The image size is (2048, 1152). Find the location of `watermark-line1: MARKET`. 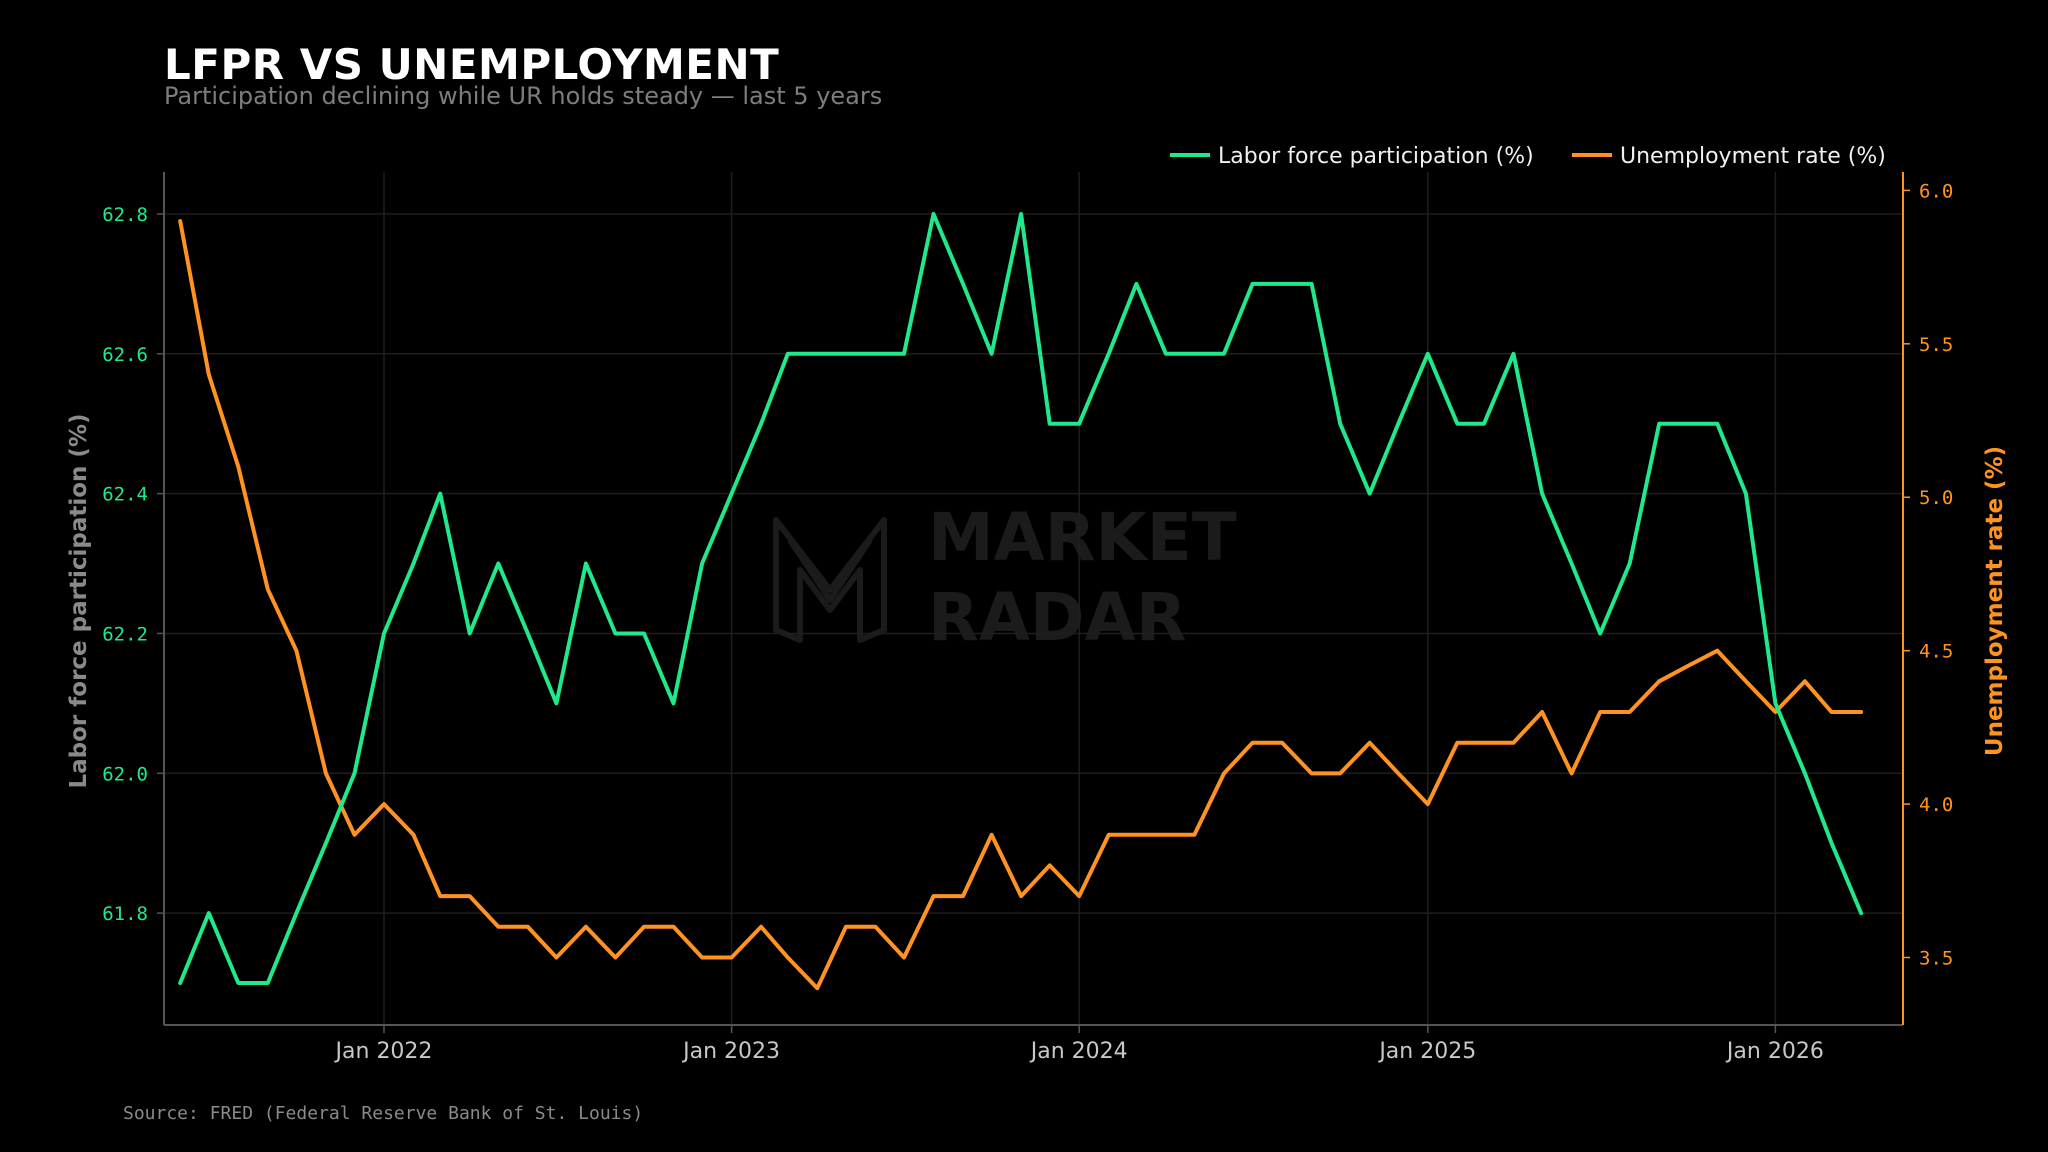

watermark-line1: MARKET is located at coordinates (1082, 537).